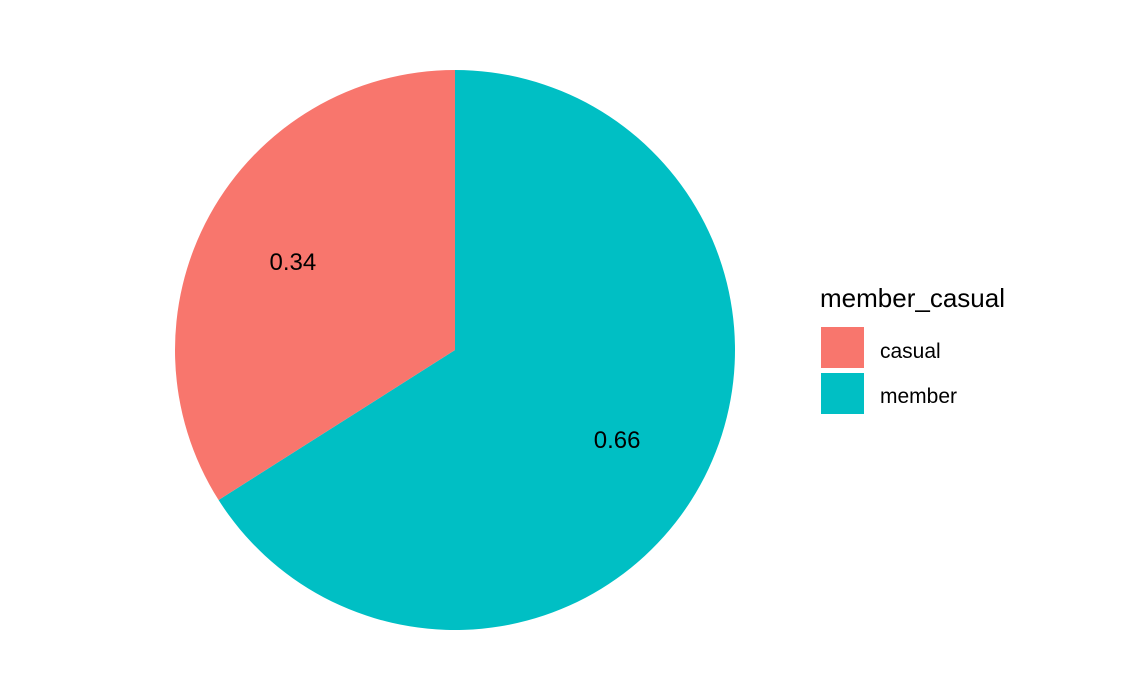 Image resolution: width=1134 pixels, height=700 pixels. What do you see at coordinates (918, 396) in the screenshot?
I see `legend-label-member: member` at bounding box center [918, 396].